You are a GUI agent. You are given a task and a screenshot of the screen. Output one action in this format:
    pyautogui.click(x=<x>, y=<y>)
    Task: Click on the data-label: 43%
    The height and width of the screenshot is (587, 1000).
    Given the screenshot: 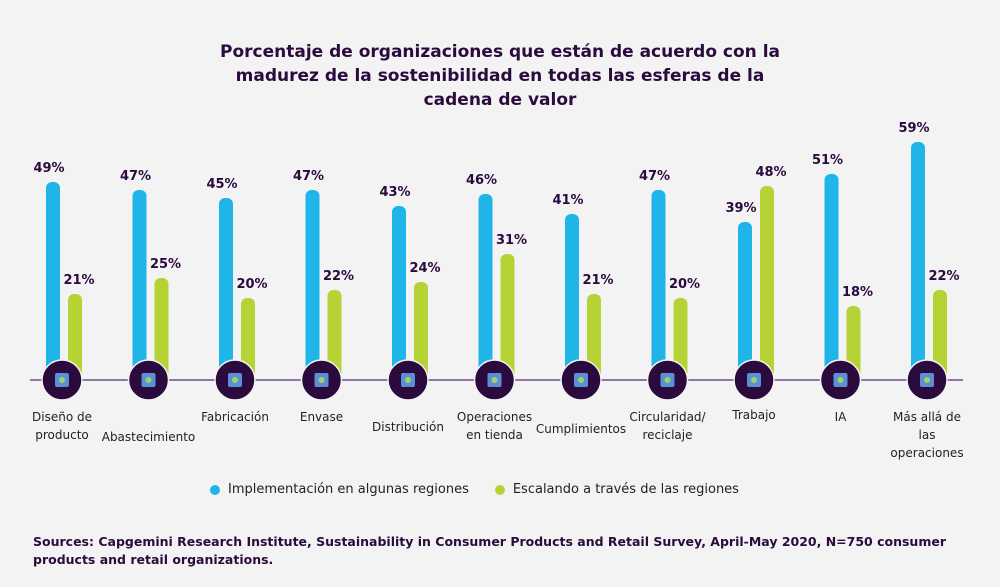 What is the action you would take?
    pyautogui.click(x=394, y=192)
    